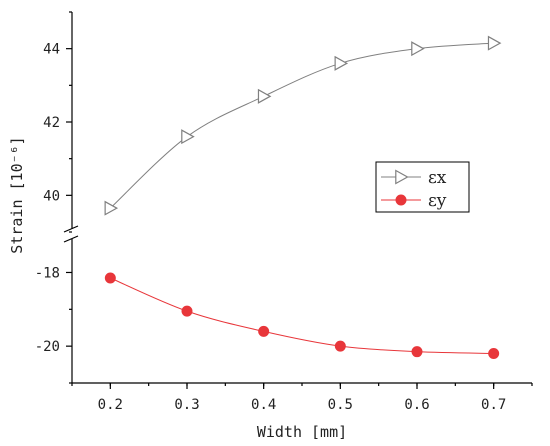 The height and width of the screenshot is (446, 550). What do you see at coordinates (51, 196) in the screenshot?
I see `y-tick-label: 40` at bounding box center [51, 196].